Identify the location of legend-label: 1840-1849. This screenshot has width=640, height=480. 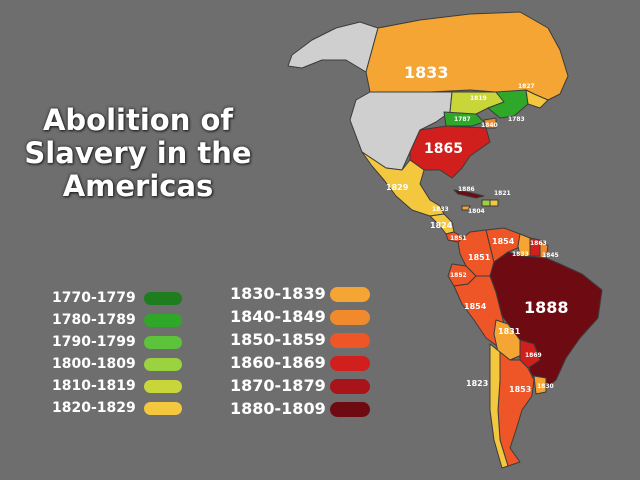
(278, 316).